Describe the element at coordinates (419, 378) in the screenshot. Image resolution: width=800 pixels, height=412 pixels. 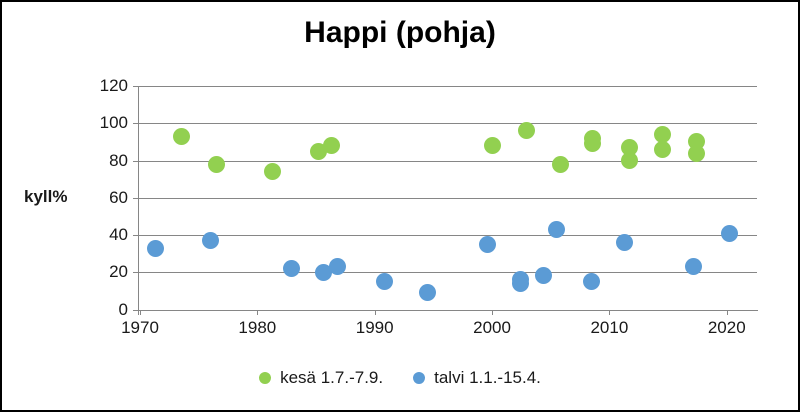
I see `talvi-series-dot-icon` at that location.